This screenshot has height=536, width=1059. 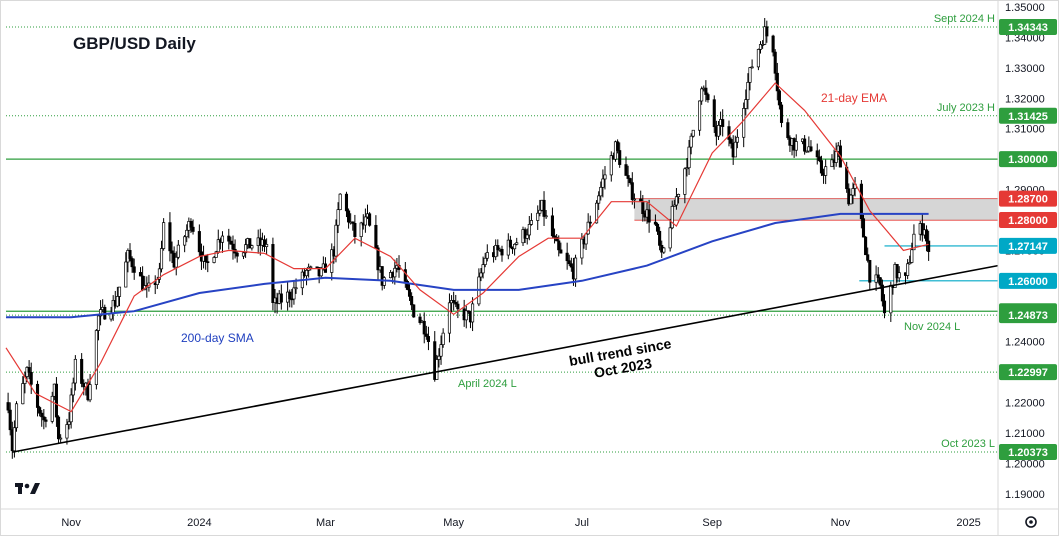 I want to click on x-tick-label: Nov, so click(x=71, y=523).